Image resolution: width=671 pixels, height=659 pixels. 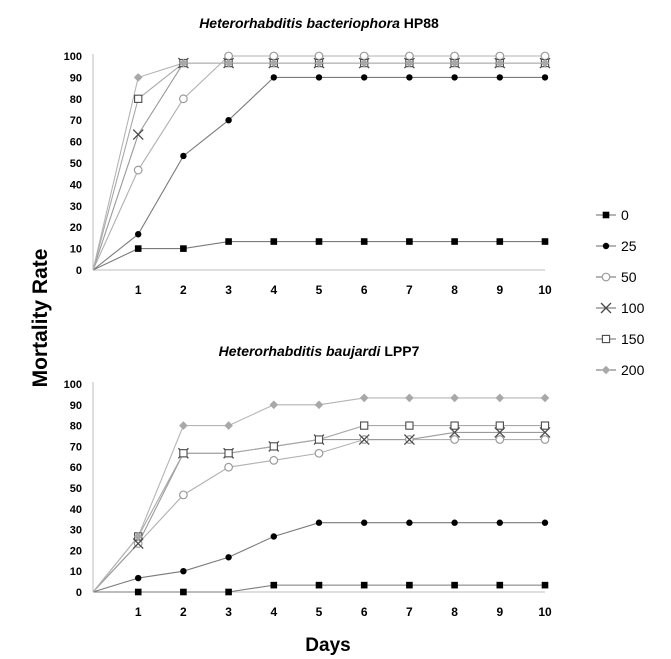 I want to click on legend-label: 100, so click(x=633, y=308).